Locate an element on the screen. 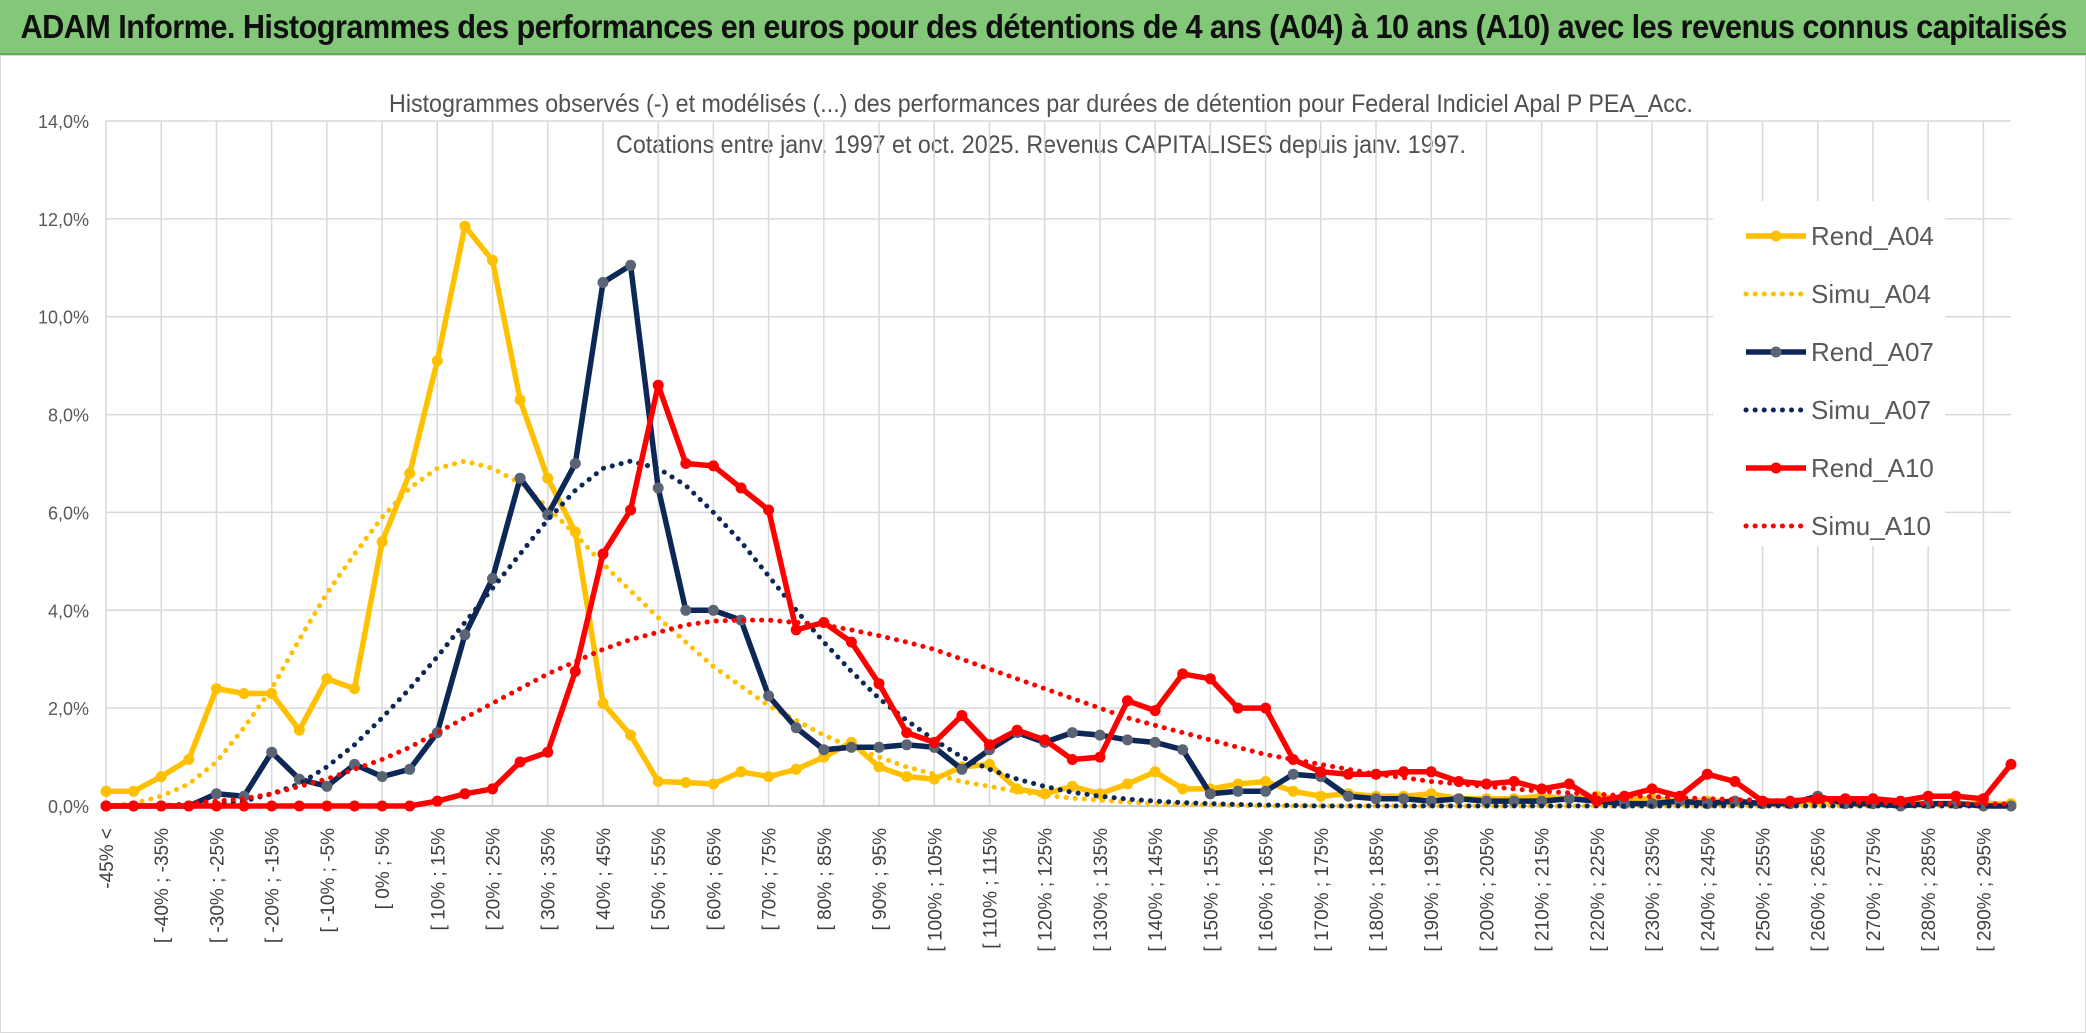 The image size is (2086, 1033). x-tick-label: [ 220% ; 225% is located at coordinates (1598, 890).